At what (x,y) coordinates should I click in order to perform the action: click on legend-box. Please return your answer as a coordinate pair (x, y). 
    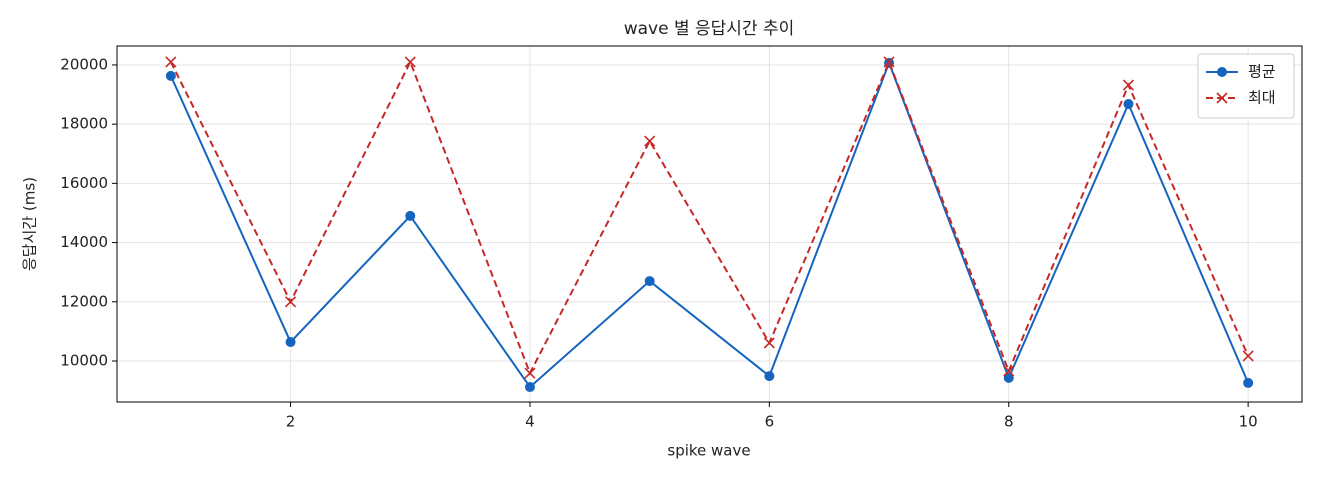
    Looking at the image, I should click on (1246, 86).